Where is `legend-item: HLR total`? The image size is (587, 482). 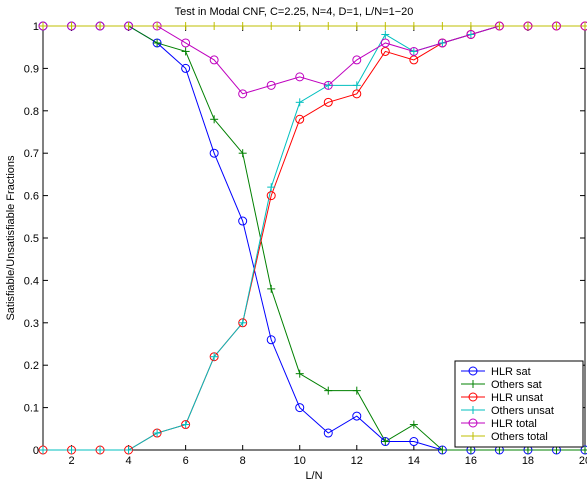 legend-item: HLR total is located at coordinates (499, 424).